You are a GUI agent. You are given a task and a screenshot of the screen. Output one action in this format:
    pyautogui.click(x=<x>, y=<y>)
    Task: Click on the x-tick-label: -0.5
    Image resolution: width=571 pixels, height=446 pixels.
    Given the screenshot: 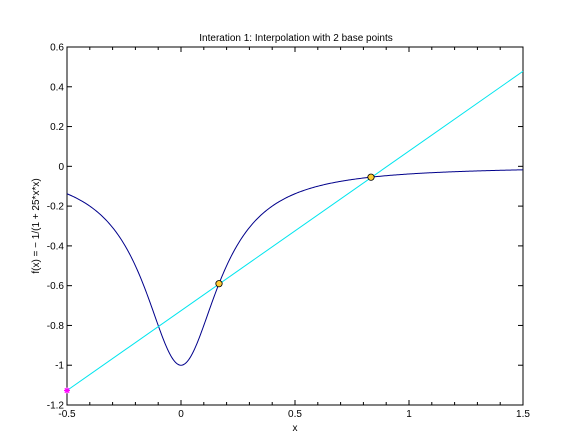 What is the action you would take?
    pyautogui.click(x=67, y=414)
    